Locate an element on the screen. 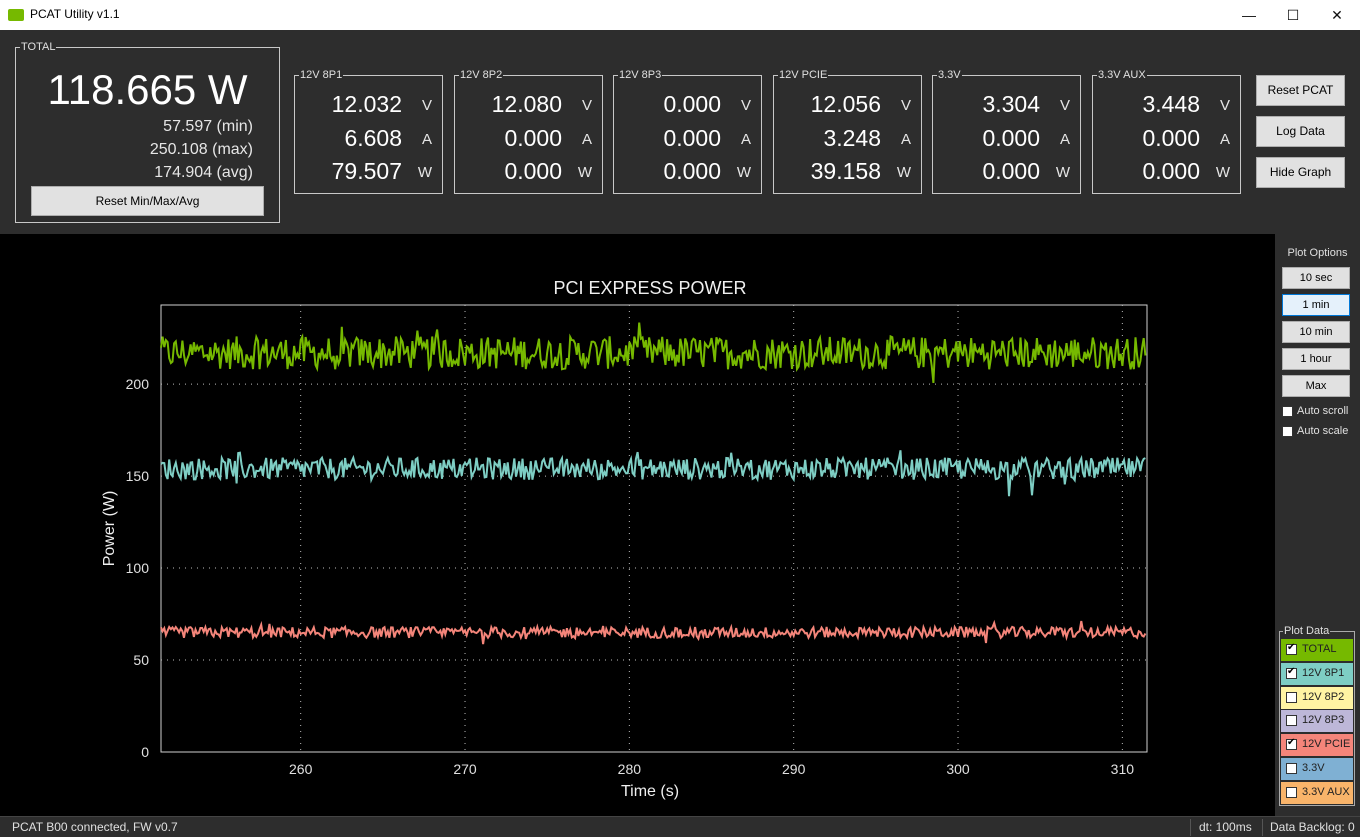  total-max: 250.108 (max) is located at coordinates (201, 149).